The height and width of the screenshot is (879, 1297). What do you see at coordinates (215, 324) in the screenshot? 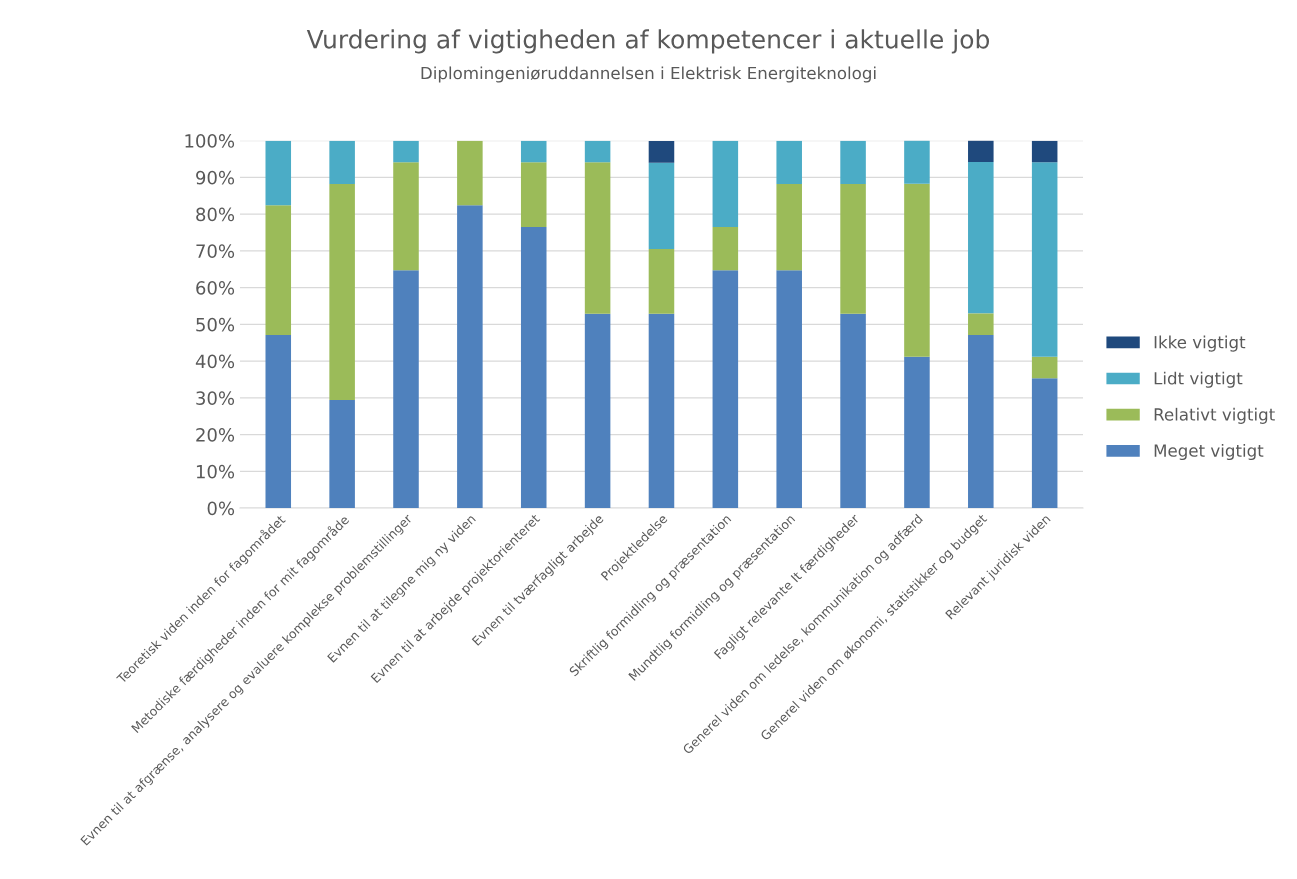
I see `y-tick-label: 50%` at bounding box center [215, 324].